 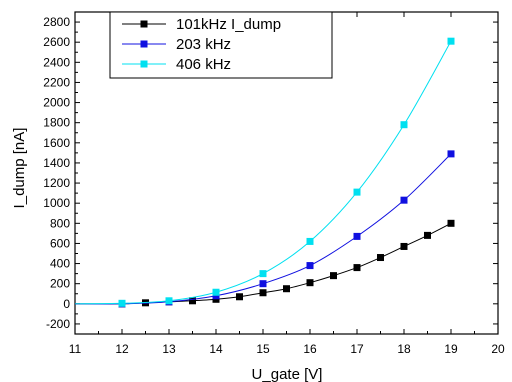 I want to click on y-tick-label: 2000, so click(x=56, y=103).